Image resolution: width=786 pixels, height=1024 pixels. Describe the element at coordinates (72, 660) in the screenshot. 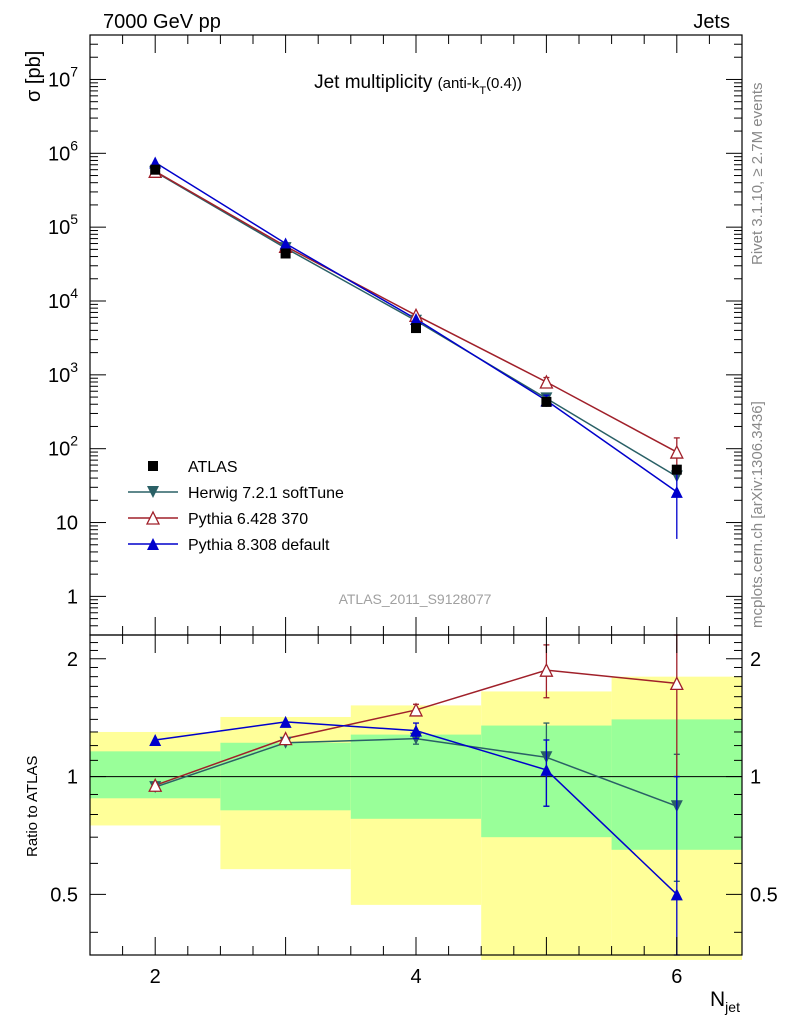

I see `ratio-y-tick-label-left: 2` at that location.